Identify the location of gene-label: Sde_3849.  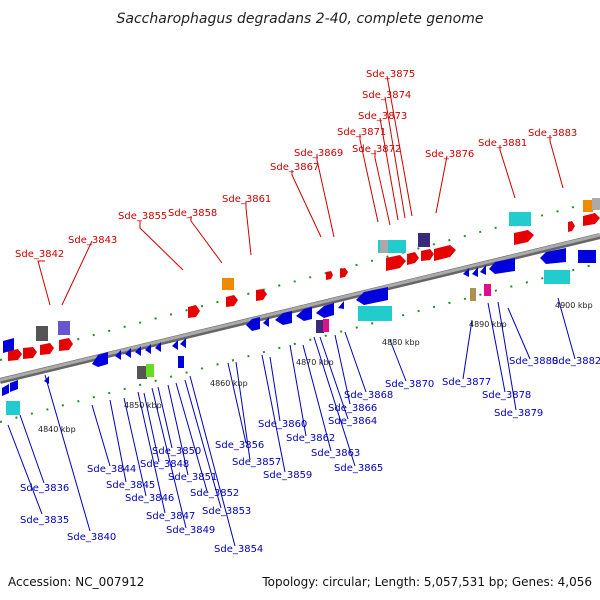
(190, 530).